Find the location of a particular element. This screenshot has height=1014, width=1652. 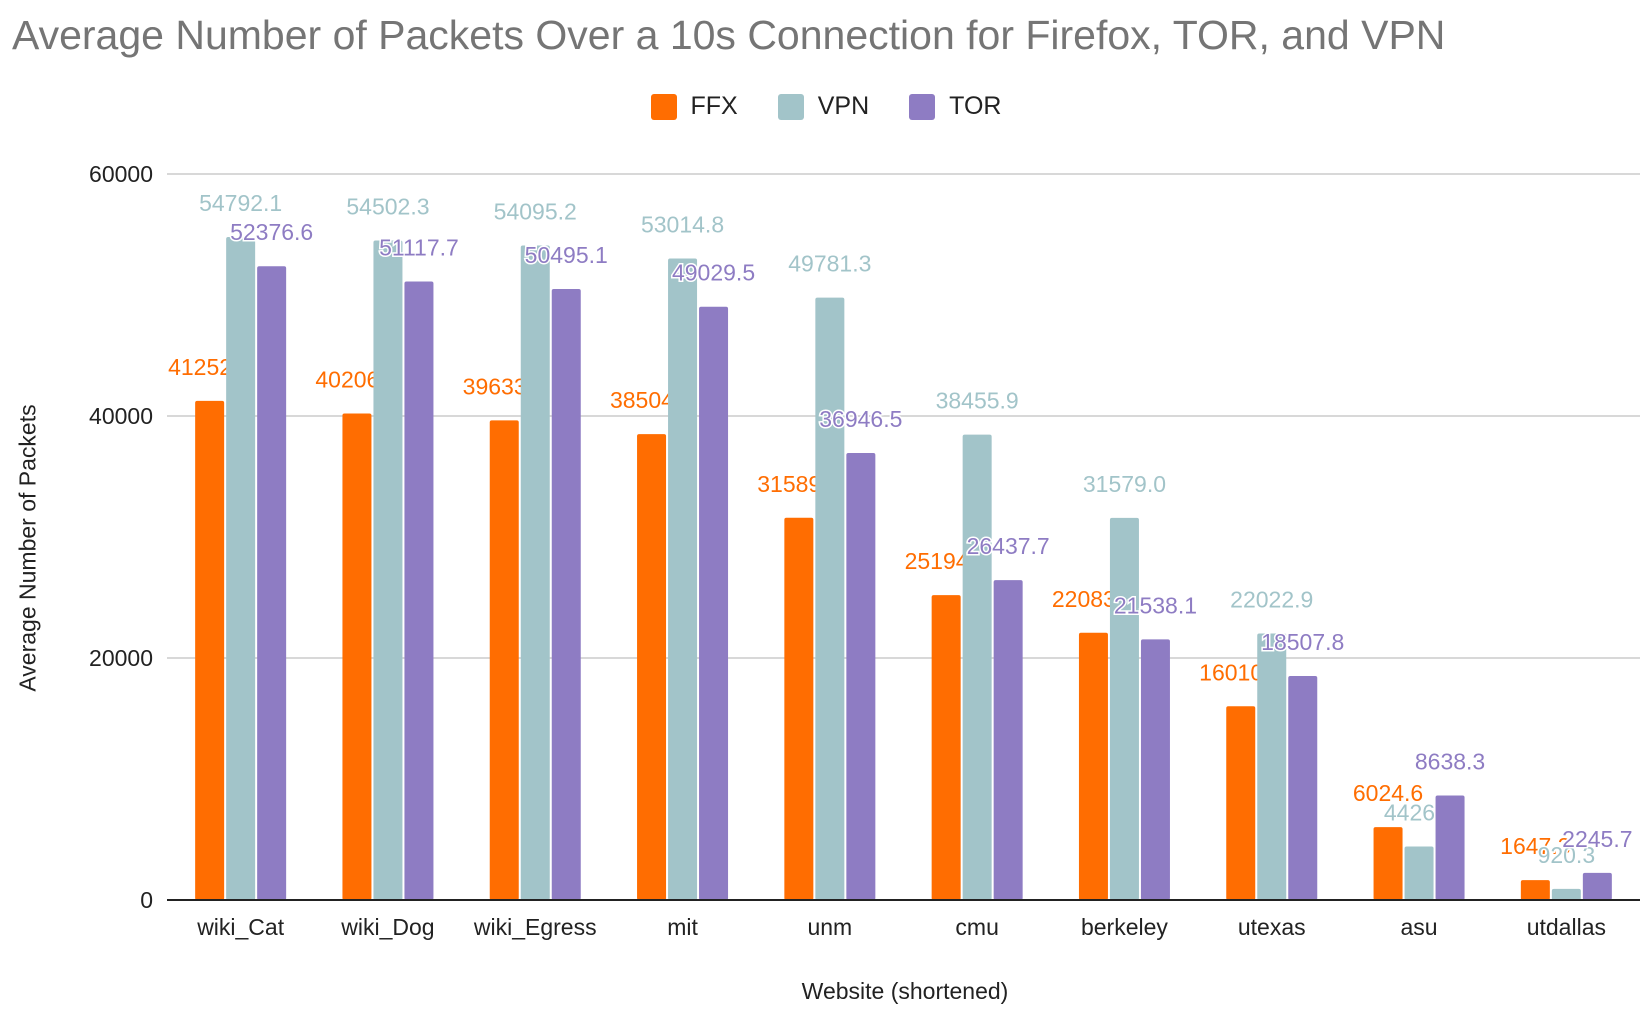

data-label-ffx: 6024.6 is located at coordinates (1388, 793).